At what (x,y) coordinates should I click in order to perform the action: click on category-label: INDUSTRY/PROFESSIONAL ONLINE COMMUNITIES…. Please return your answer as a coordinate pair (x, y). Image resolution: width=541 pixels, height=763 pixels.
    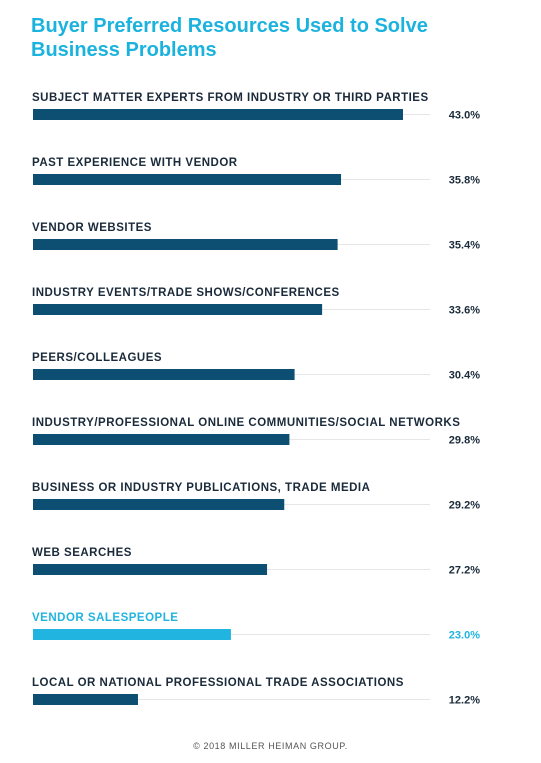
    Looking at the image, I should click on (246, 423).